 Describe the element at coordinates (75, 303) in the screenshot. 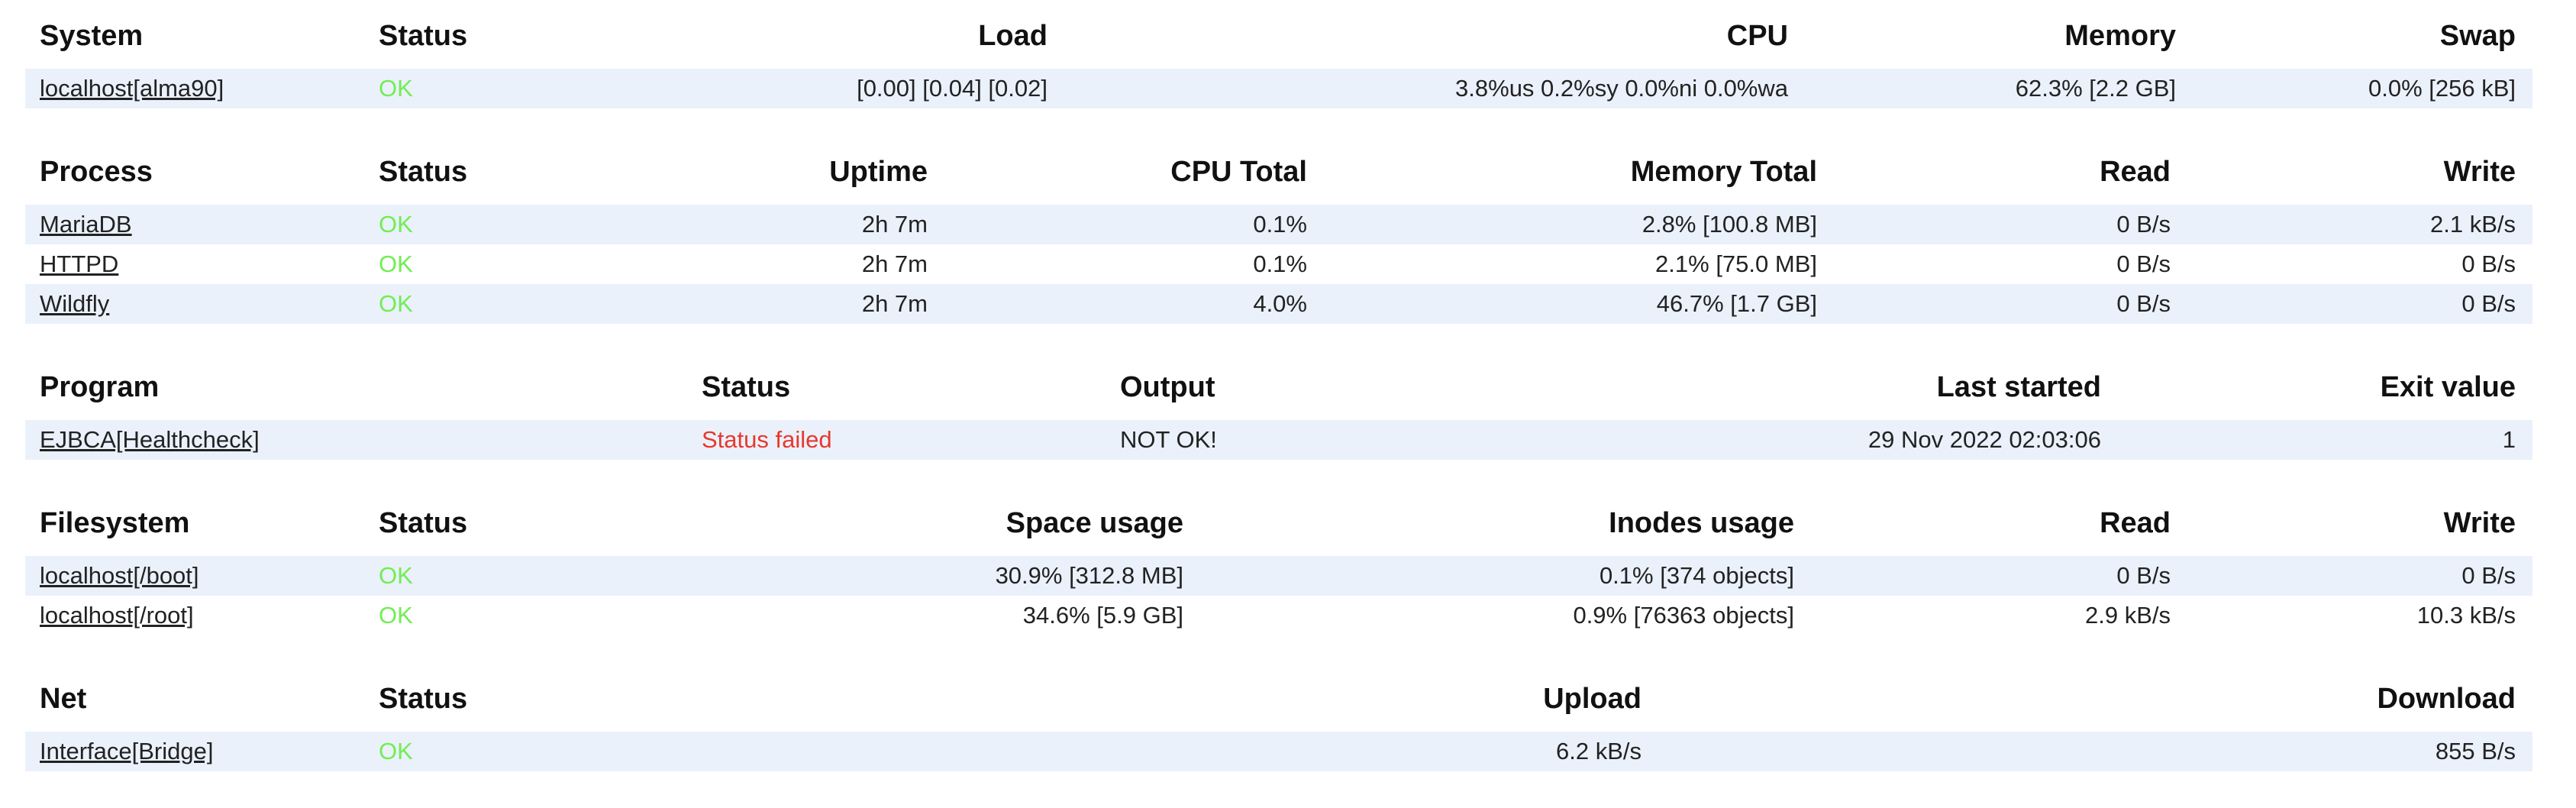

I see `service-link: Wildfly` at that location.